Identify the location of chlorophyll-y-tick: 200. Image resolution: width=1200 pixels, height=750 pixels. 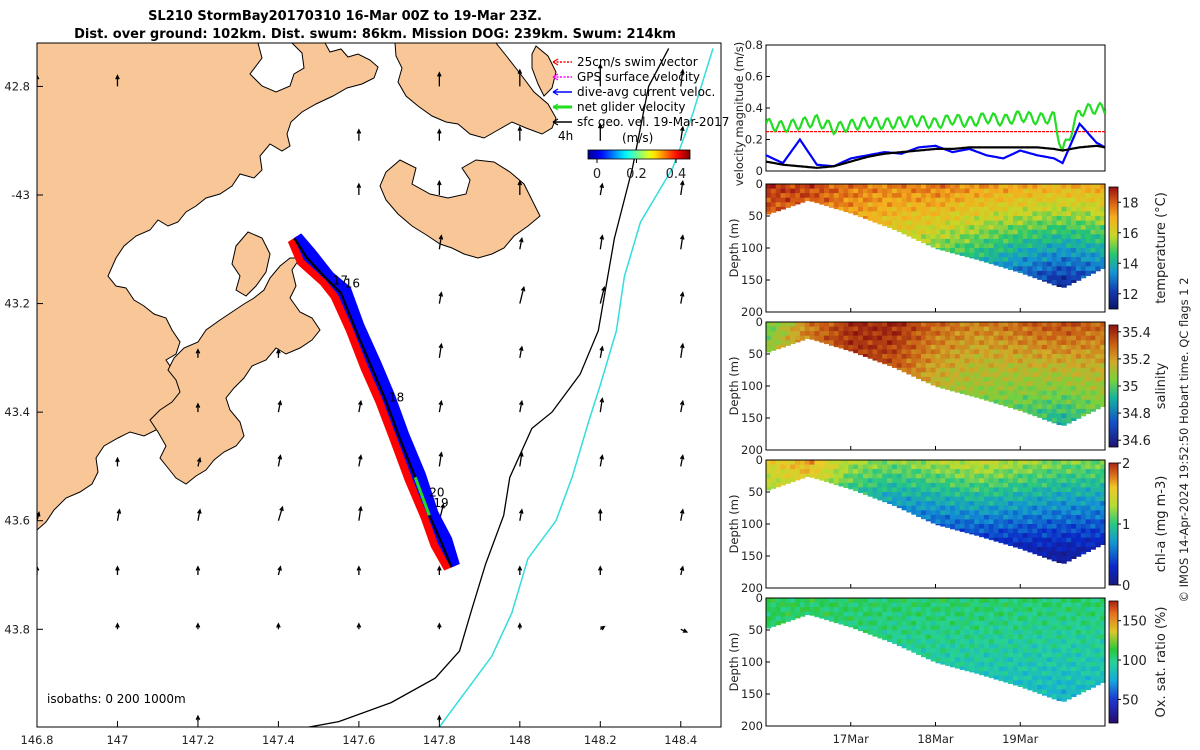
(752, 588).